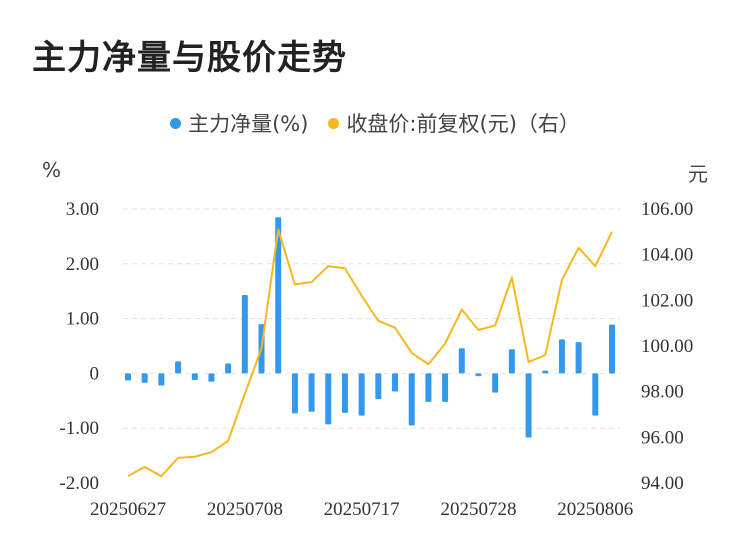 Image resolution: width=750 pixels, height=558 pixels. Describe the element at coordinates (698, 174) in the screenshot. I see `right-axis-unit: 元` at that location.